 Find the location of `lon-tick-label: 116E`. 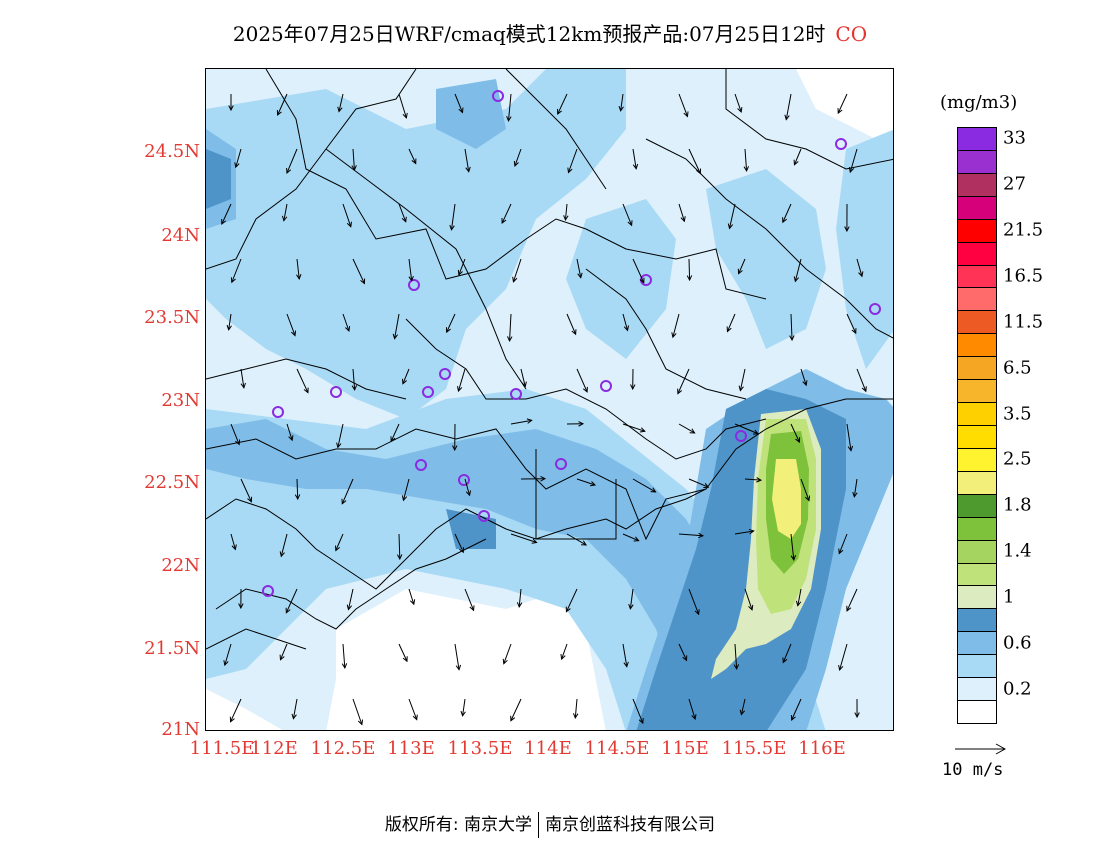

lon-tick-label: 116E is located at coordinates (822, 748).